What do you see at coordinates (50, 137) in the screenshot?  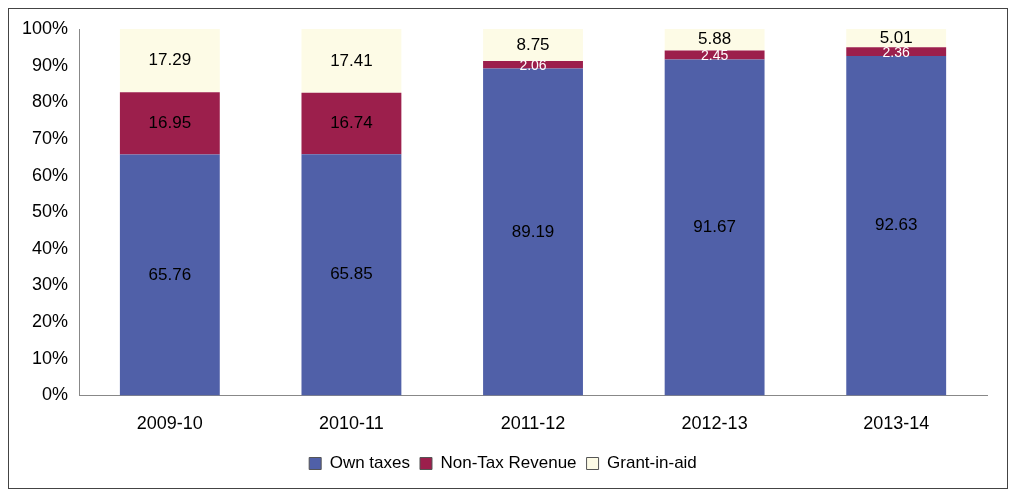 I see `y-tick-label: 70%` at bounding box center [50, 137].